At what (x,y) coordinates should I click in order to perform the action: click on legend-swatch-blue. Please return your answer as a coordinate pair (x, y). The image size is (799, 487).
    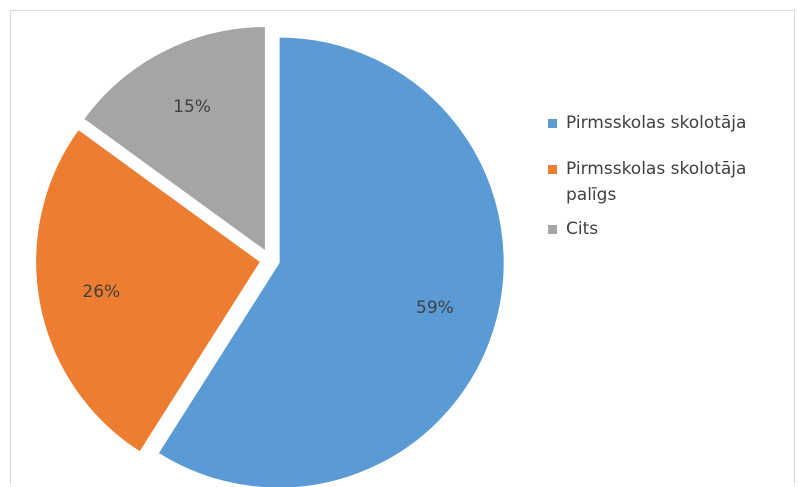
    Looking at the image, I should click on (552, 123).